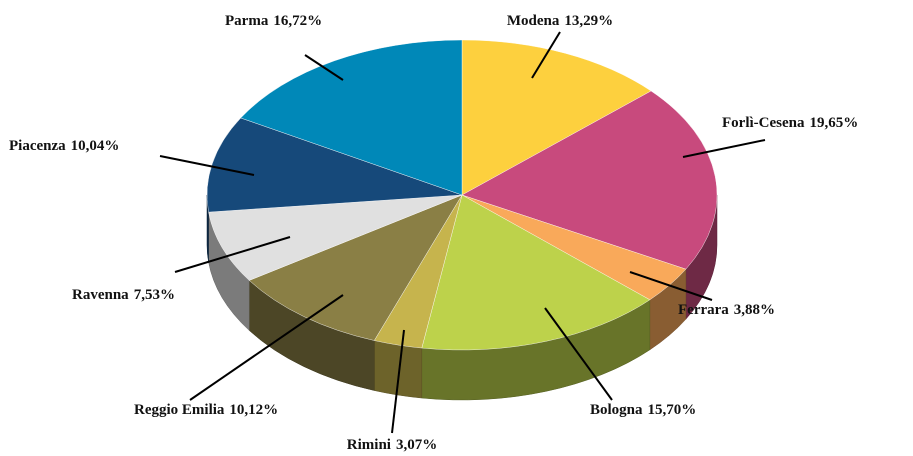 This screenshot has width=913, height=456. Describe the element at coordinates (154, 295) in the screenshot. I see `slice-label-value: 7,53%` at that location.